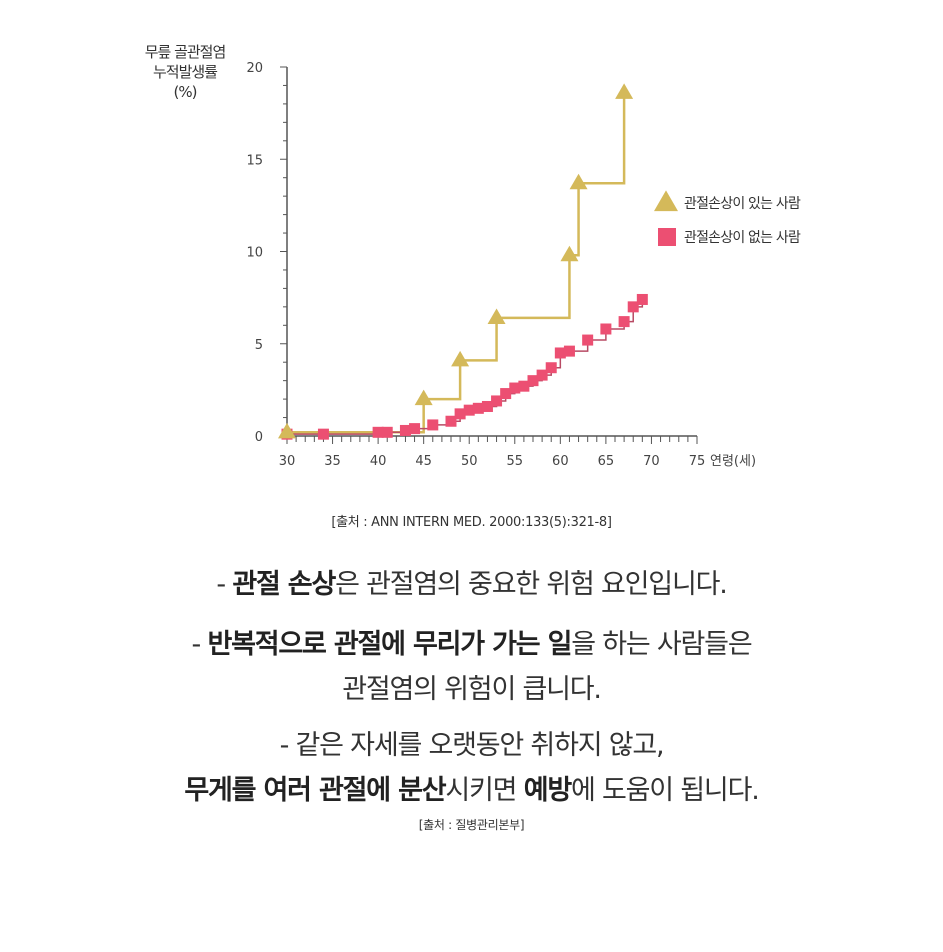 Image resolution: width=943 pixels, height=952 pixels. I want to click on y-tick-label: 5, so click(259, 345).